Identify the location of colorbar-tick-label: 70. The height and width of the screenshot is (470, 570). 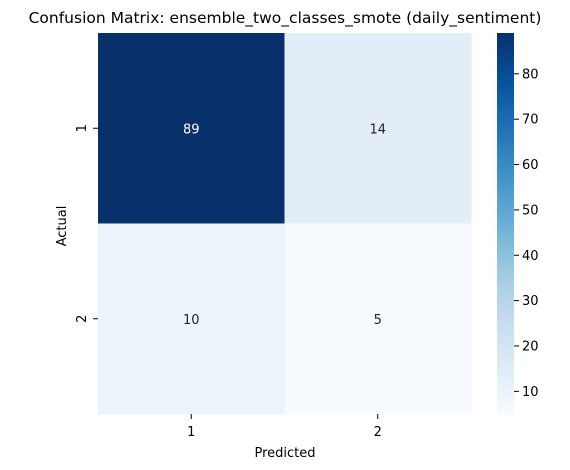
(530, 120).